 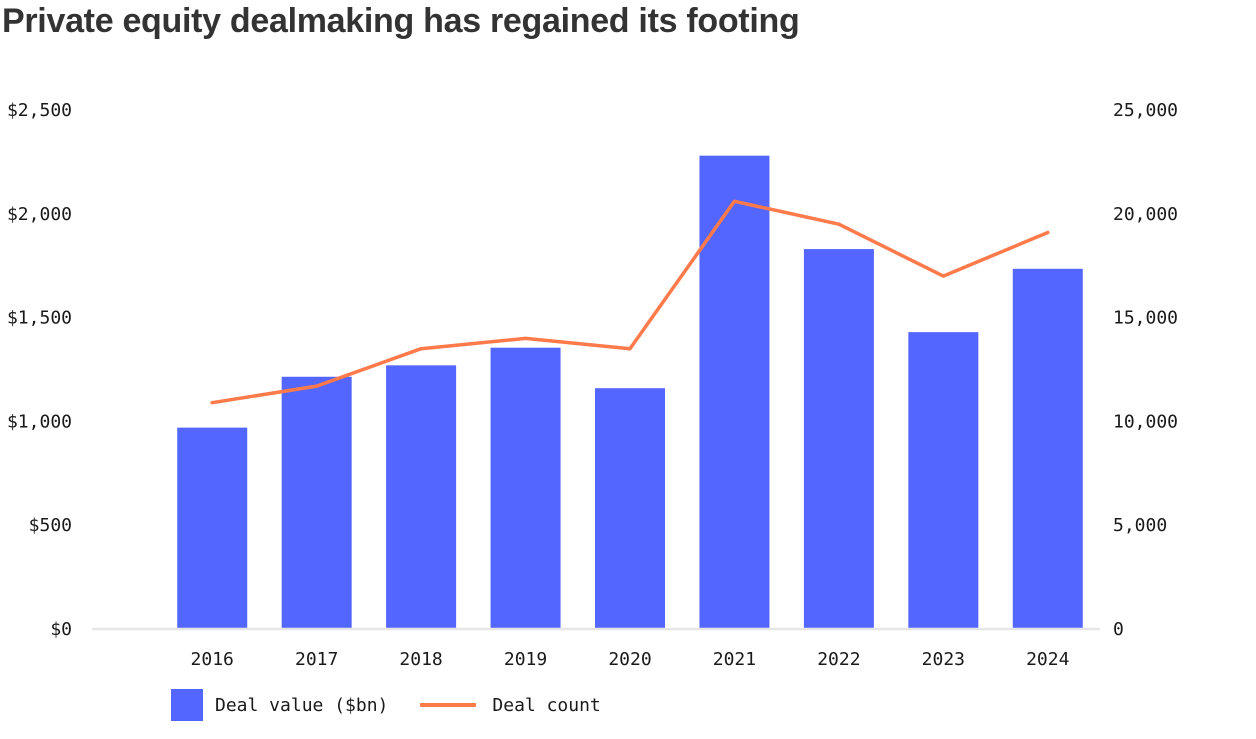 What do you see at coordinates (525, 488) in the screenshot?
I see `bar-2019` at bounding box center [525, 488].